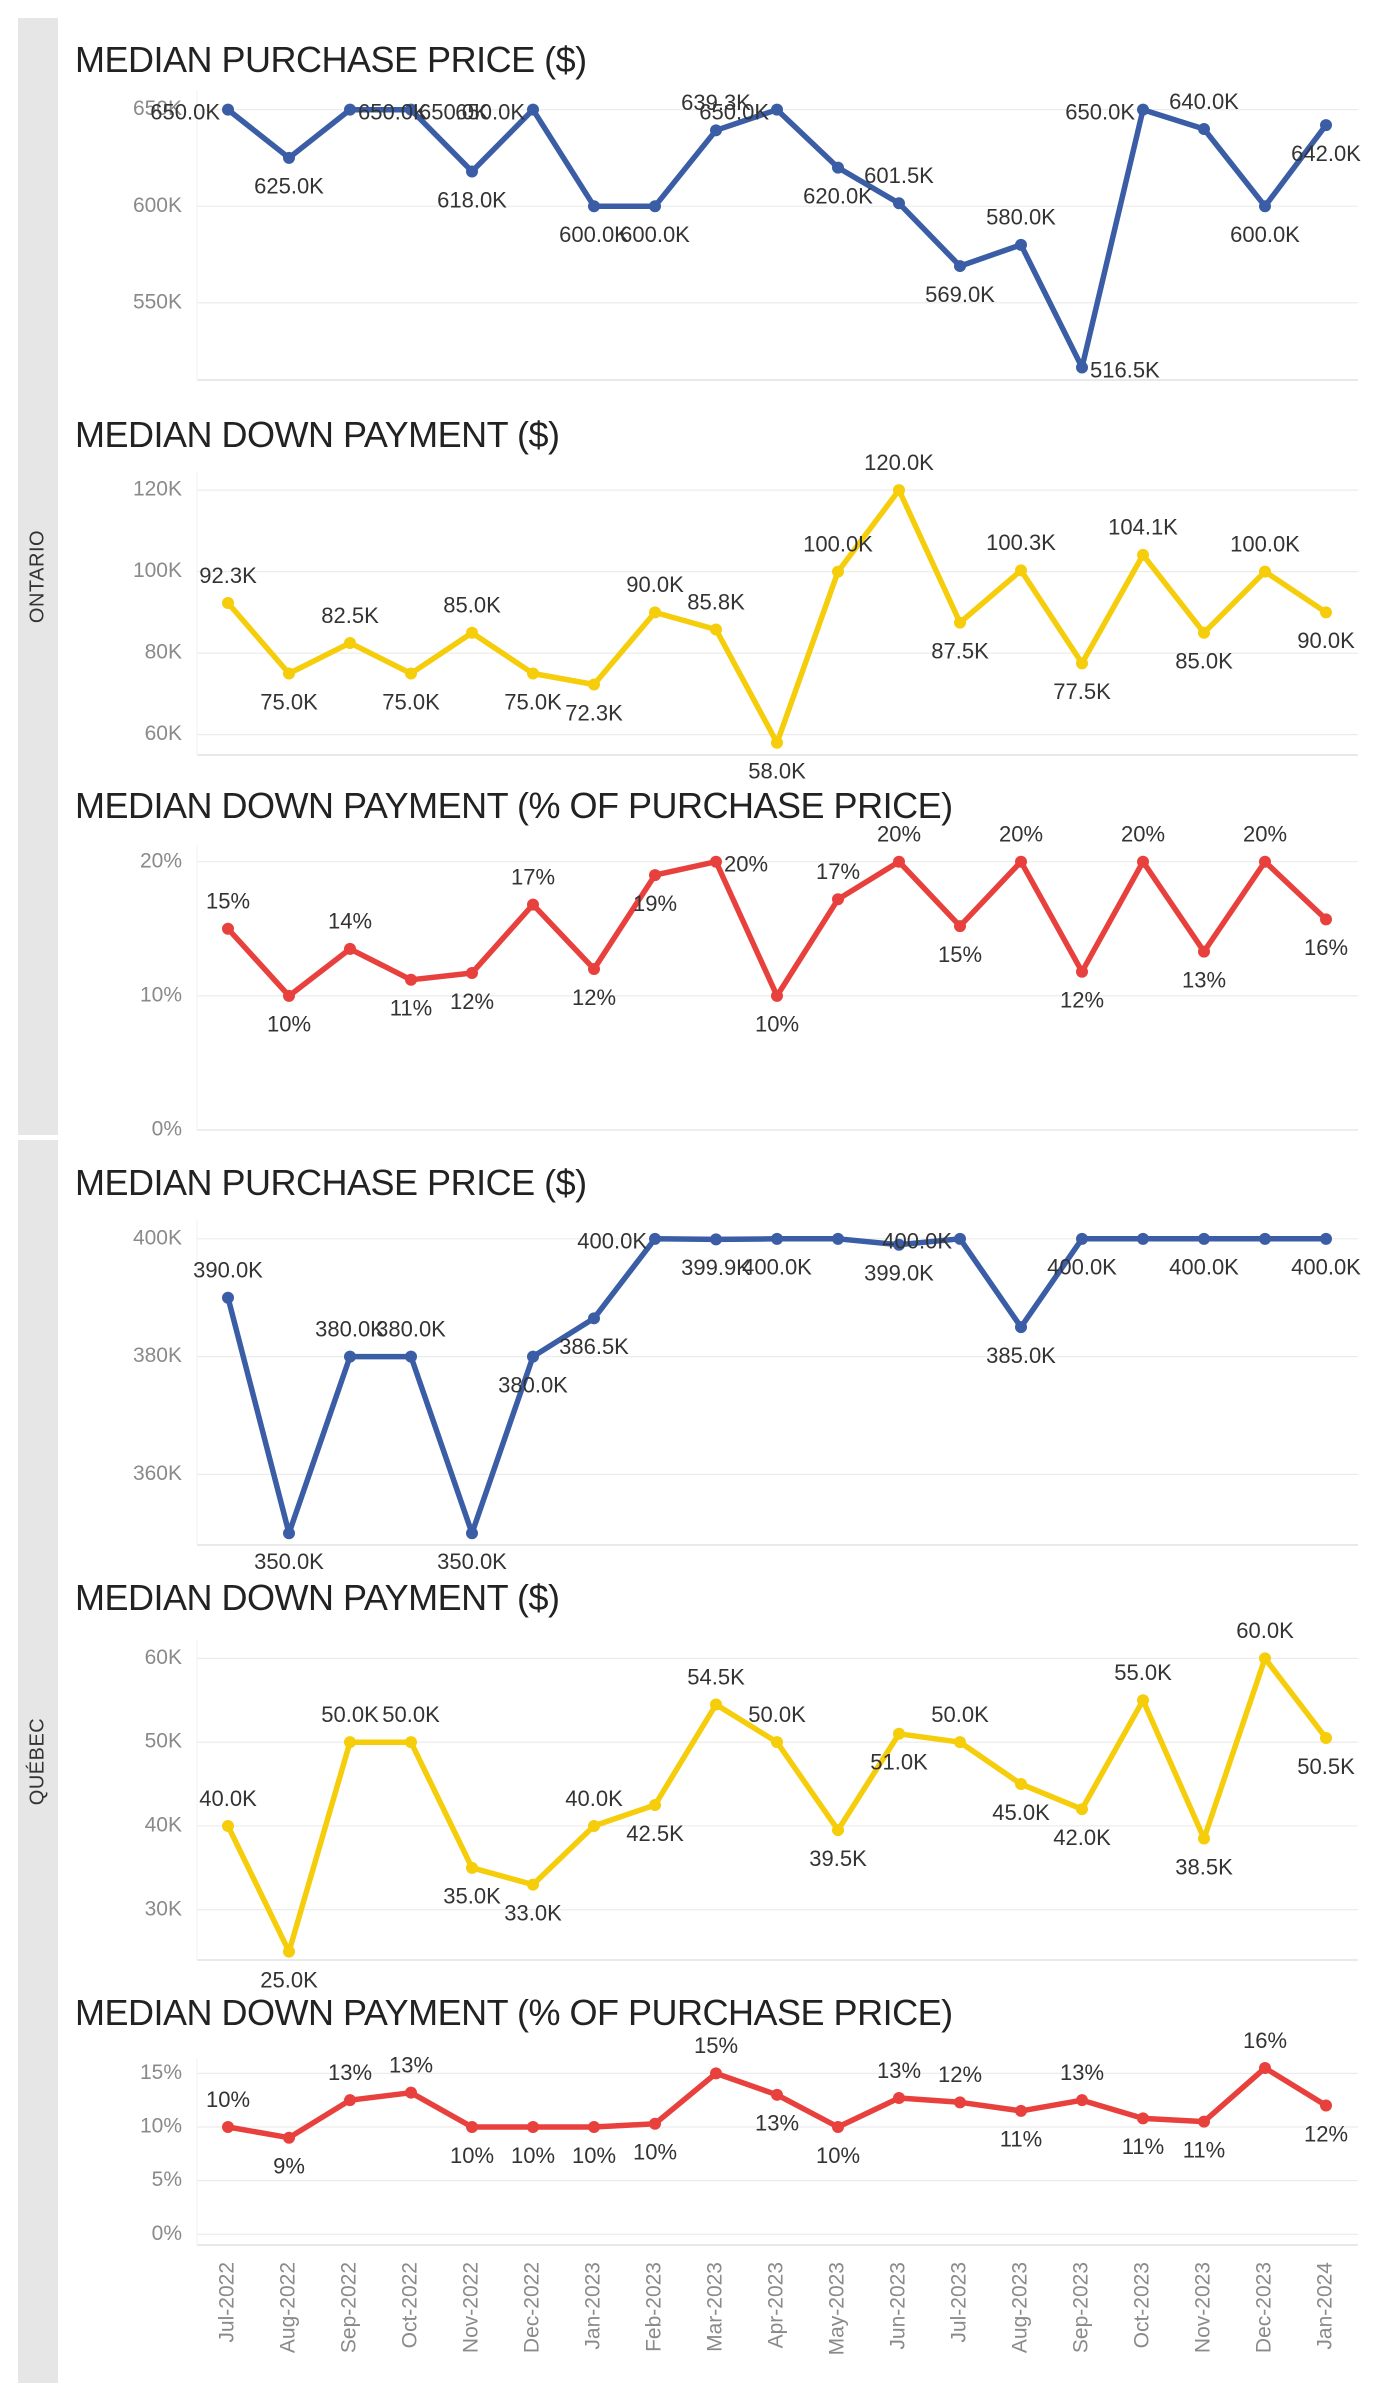 This screenshot has height=2405, width=1380. I want to click on x-tick-label: Jul-2023, so click(959, 2302).